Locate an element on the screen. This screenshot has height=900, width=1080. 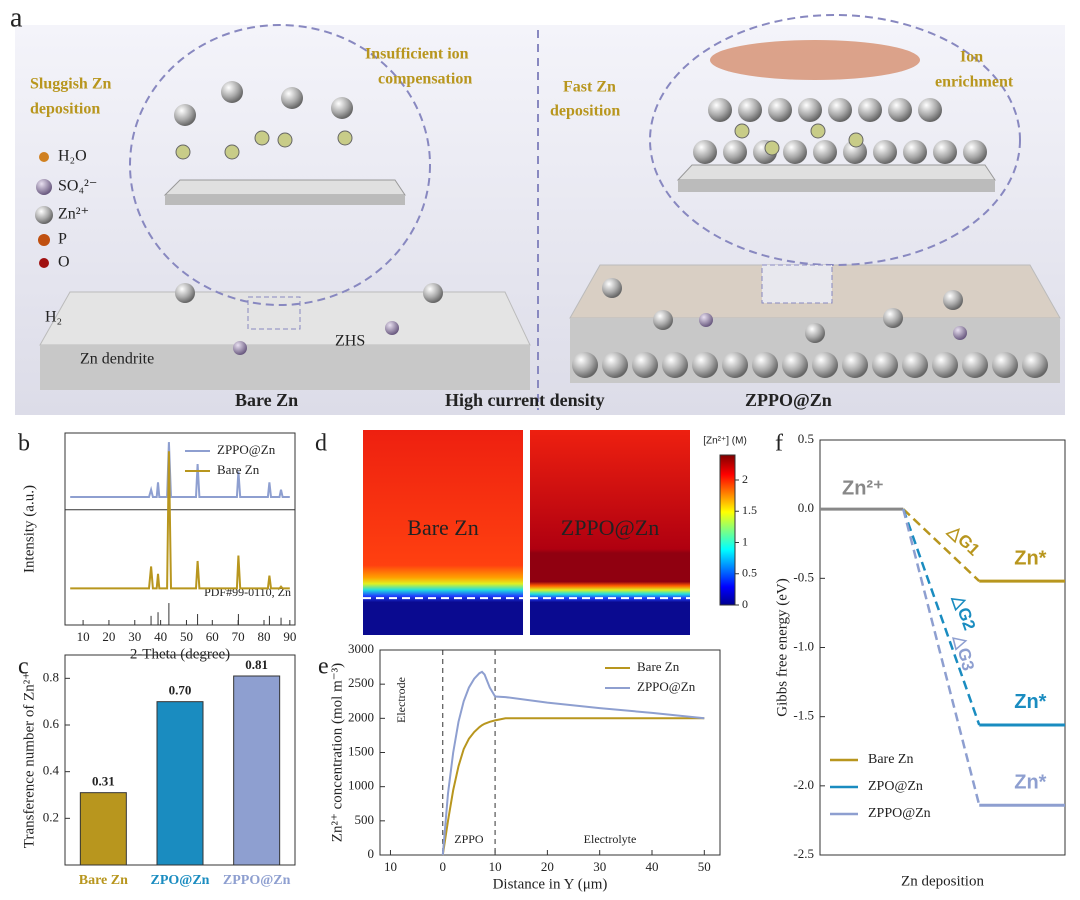
y-tick-label: -0.5 is located at coordinates (803, 576).